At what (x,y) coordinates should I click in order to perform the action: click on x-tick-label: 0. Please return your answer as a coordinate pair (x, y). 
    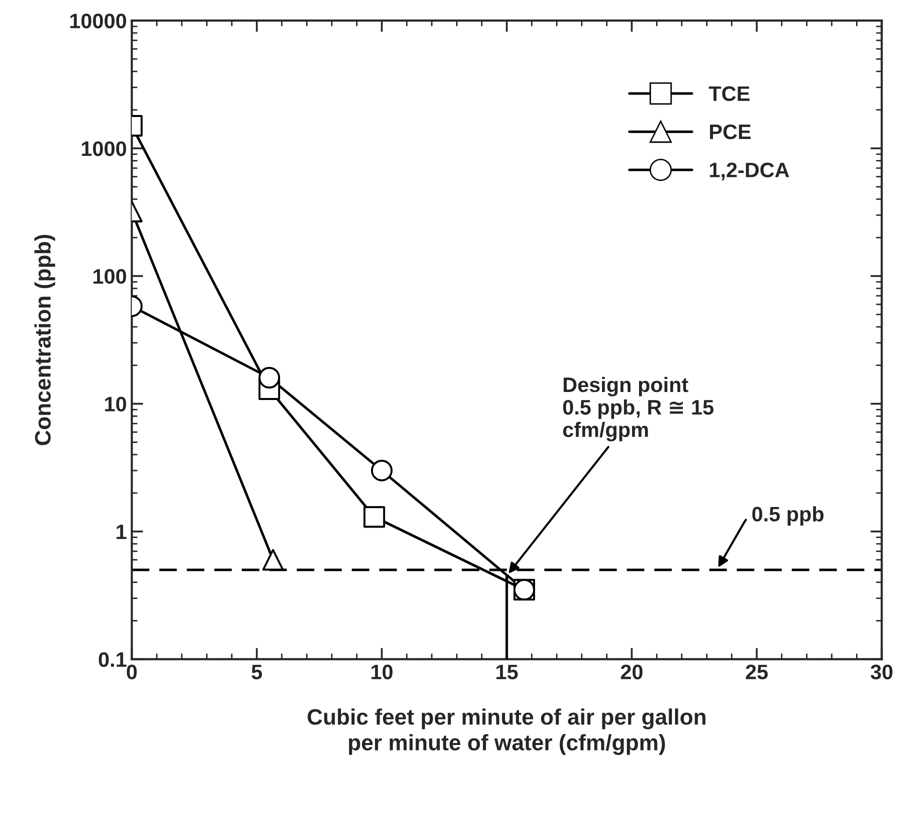
    Looking at the image, I should click on (131, 672).